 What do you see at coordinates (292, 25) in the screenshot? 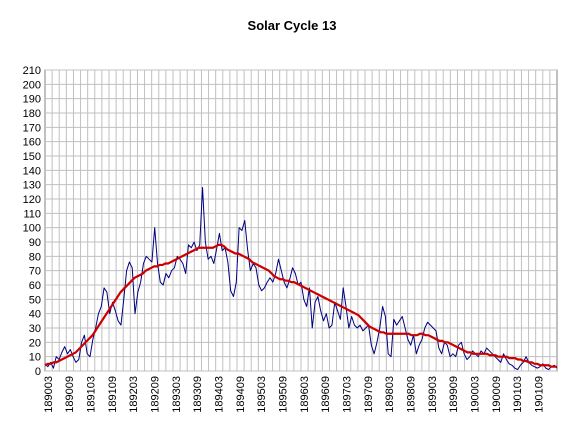
I see `chart-title: Solar Cycle 13` at bounding box center [292, 25].